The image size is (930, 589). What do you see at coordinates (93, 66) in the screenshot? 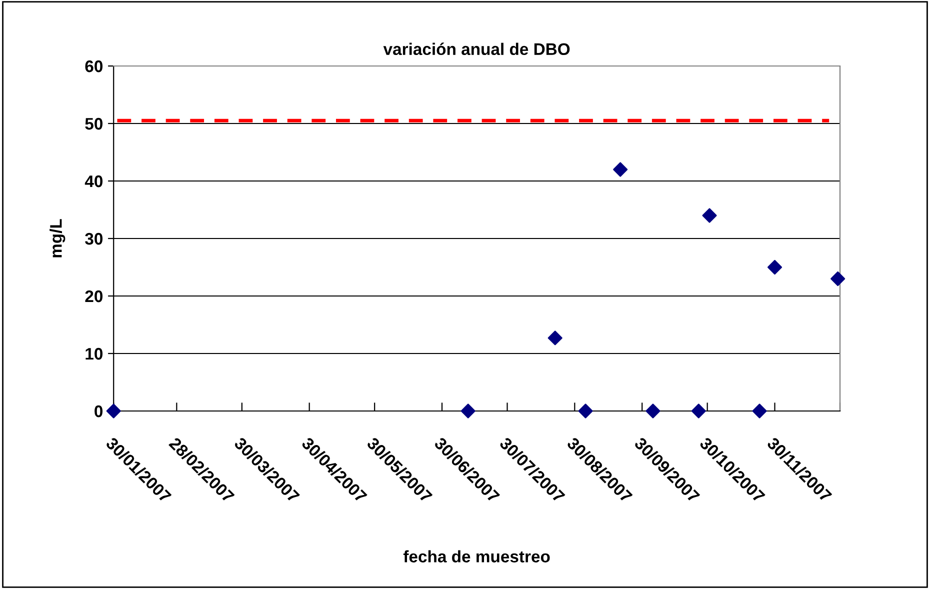
I see `y-tick-label: 60` at bounding box center [93, 66].